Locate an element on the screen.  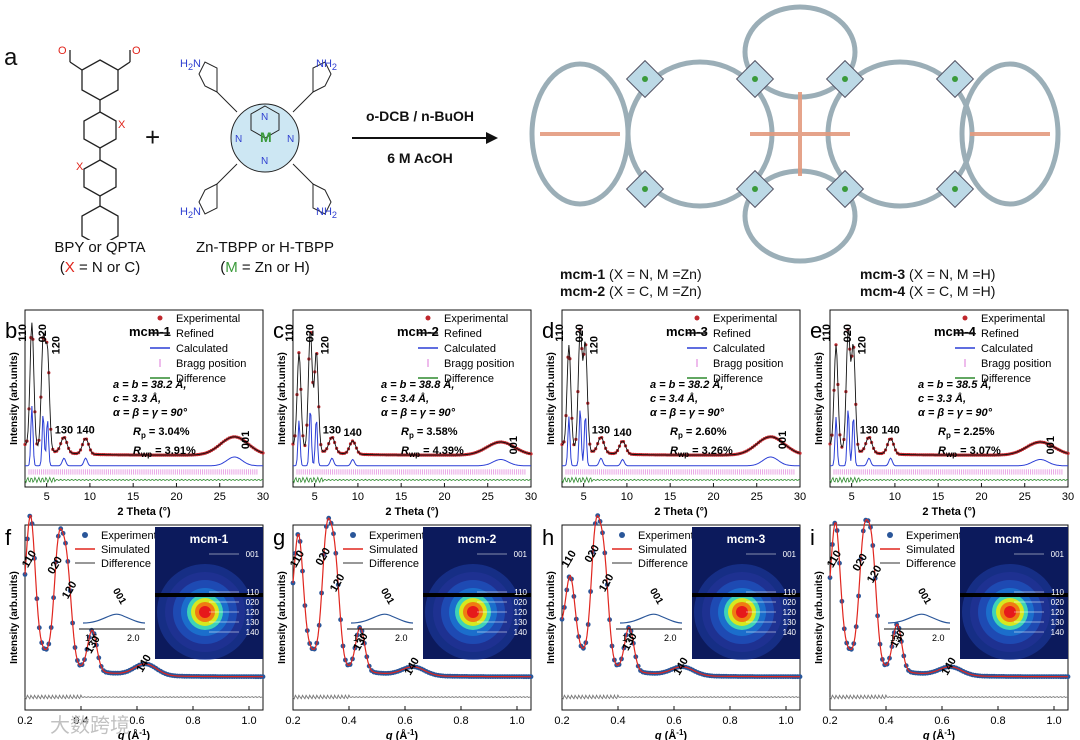
x-tick-label: 30 is located at coordinates (1068, 497).